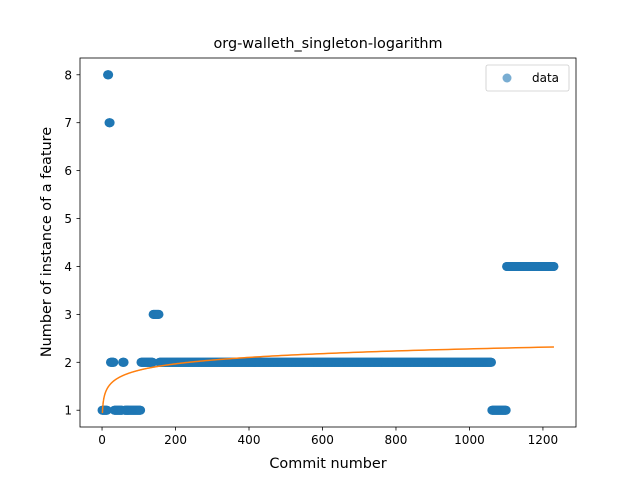 The width and height of the screenshot is (640, 480). What do you see at coordinates (543, 440) in the screenshot?
I see `x-tick-label: 1200` at bounding box center [543, 440].